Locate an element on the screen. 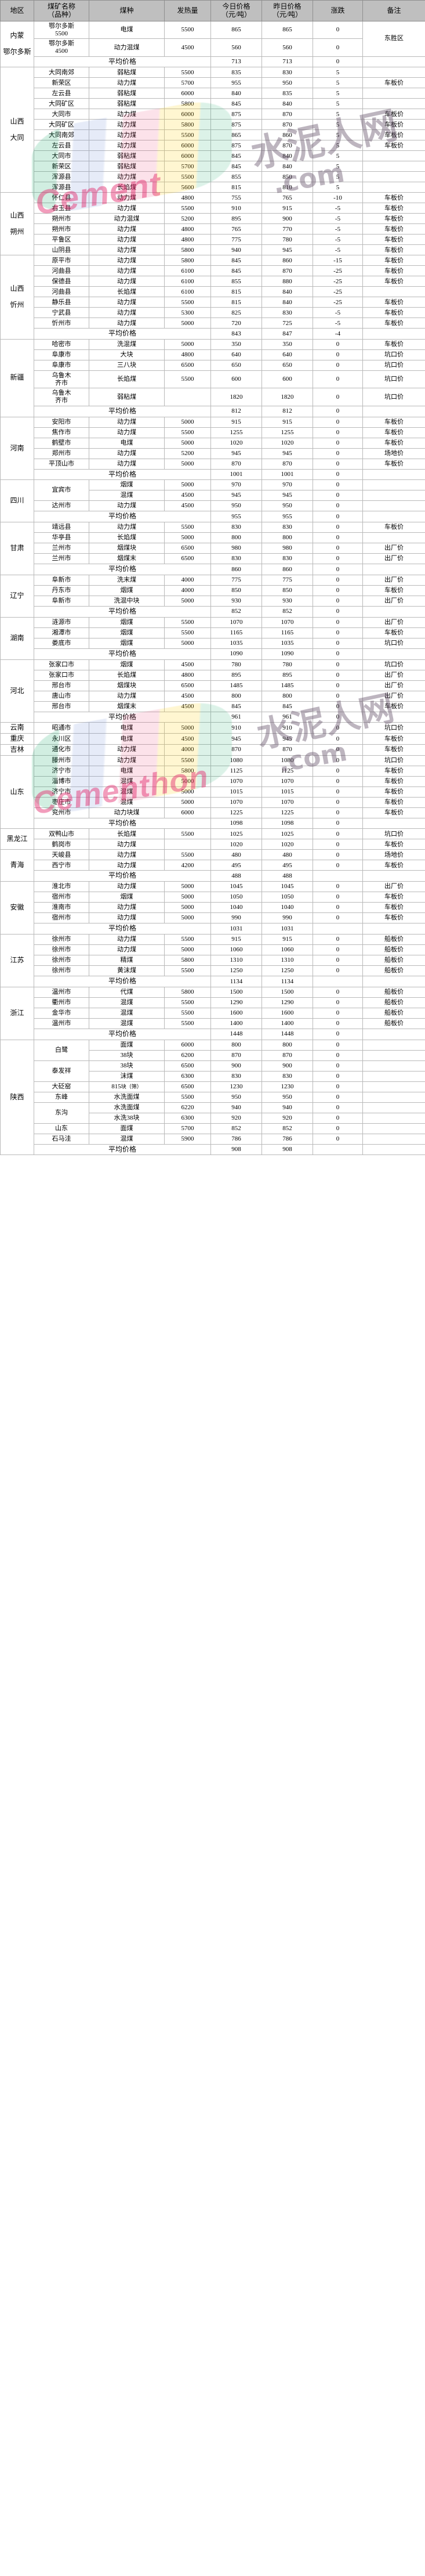  mine-name-cell: 邢台市 is located at coordinates (61, 706).